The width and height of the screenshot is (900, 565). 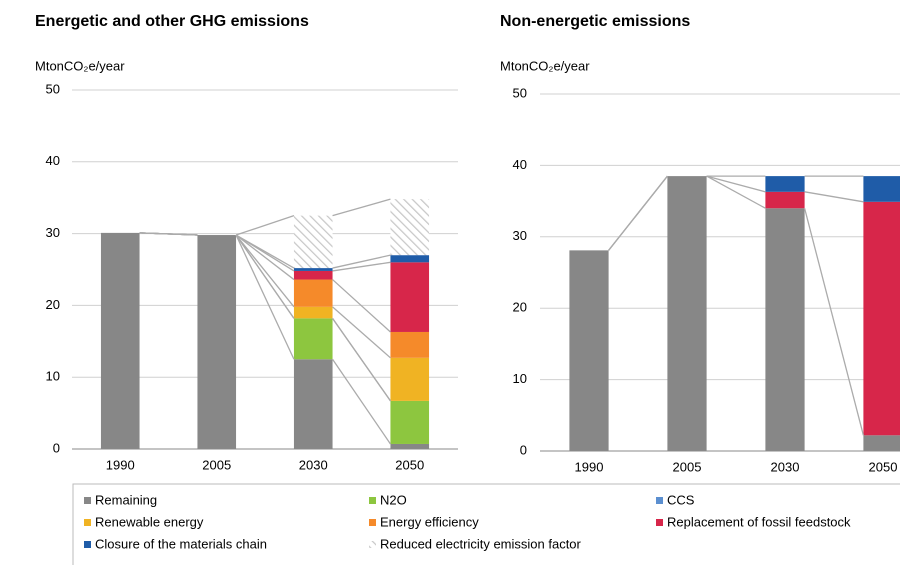 I want to click on legend-label: N2O, so click(x=393, y=499).